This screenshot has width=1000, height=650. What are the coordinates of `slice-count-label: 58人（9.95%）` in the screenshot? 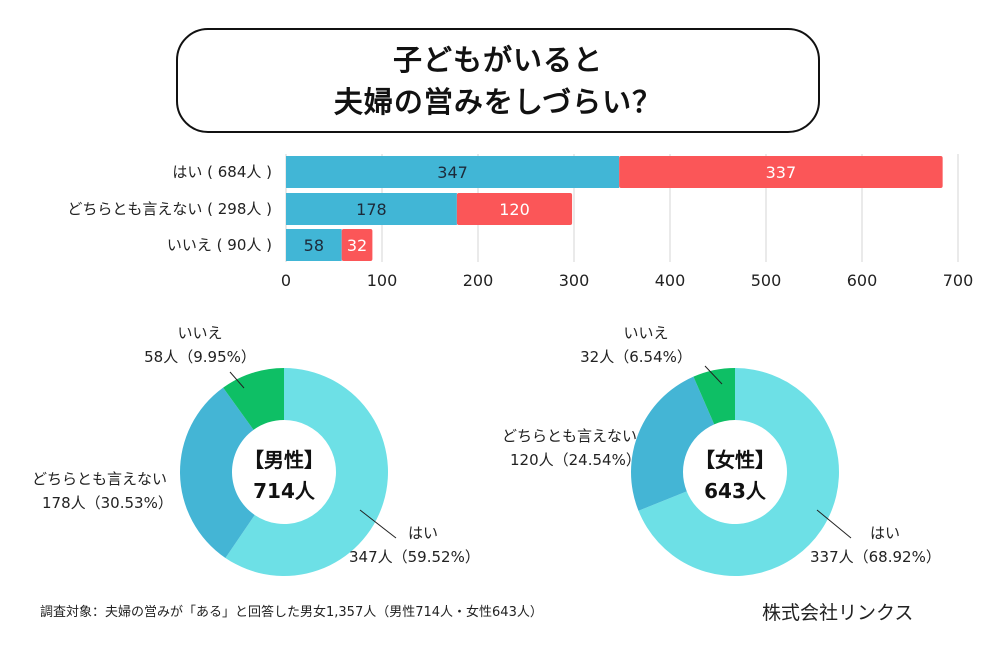 It's located at (200, 357).